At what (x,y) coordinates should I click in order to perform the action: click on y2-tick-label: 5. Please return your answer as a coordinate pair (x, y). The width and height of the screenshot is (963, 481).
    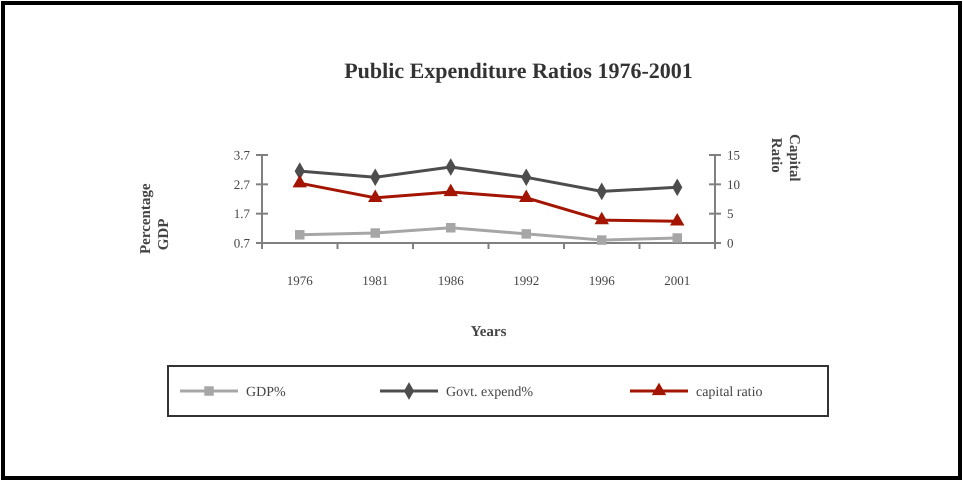
    Looking at the image, I should click on (730, 214).